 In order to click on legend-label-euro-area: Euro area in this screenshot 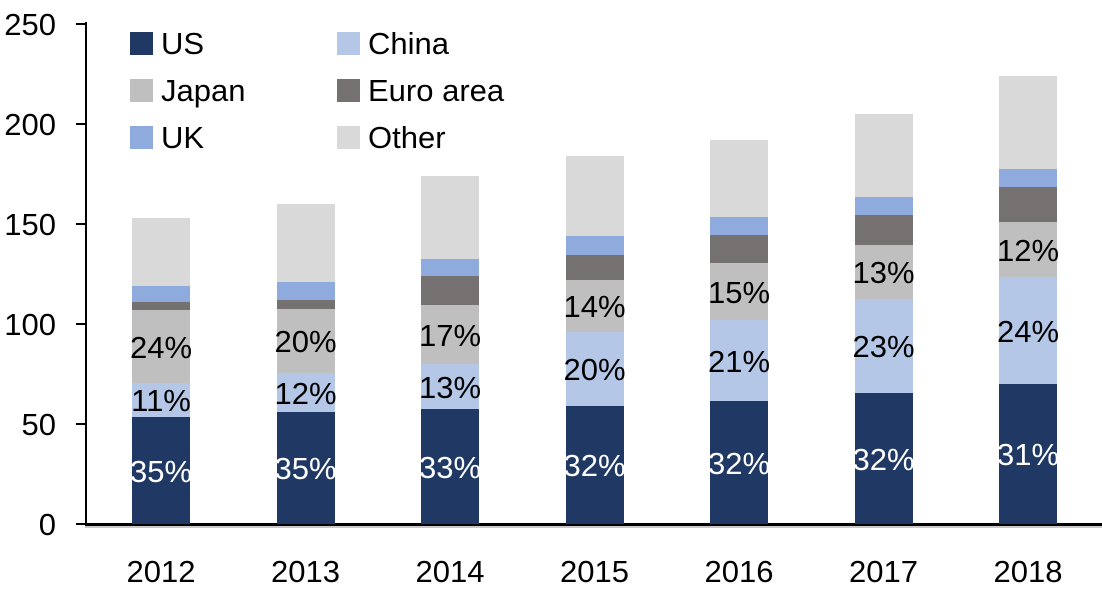, I will do `click(436, 90)`.